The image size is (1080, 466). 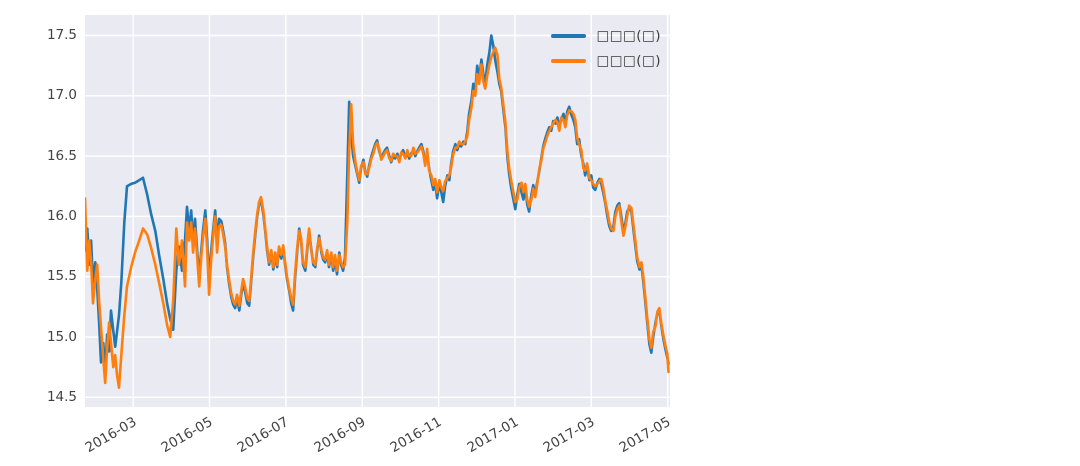 What do you see at coordinates (416, 435) in the screenshot?
I see `x-tick-label: 2016-11` at bounding box center [416, 435].